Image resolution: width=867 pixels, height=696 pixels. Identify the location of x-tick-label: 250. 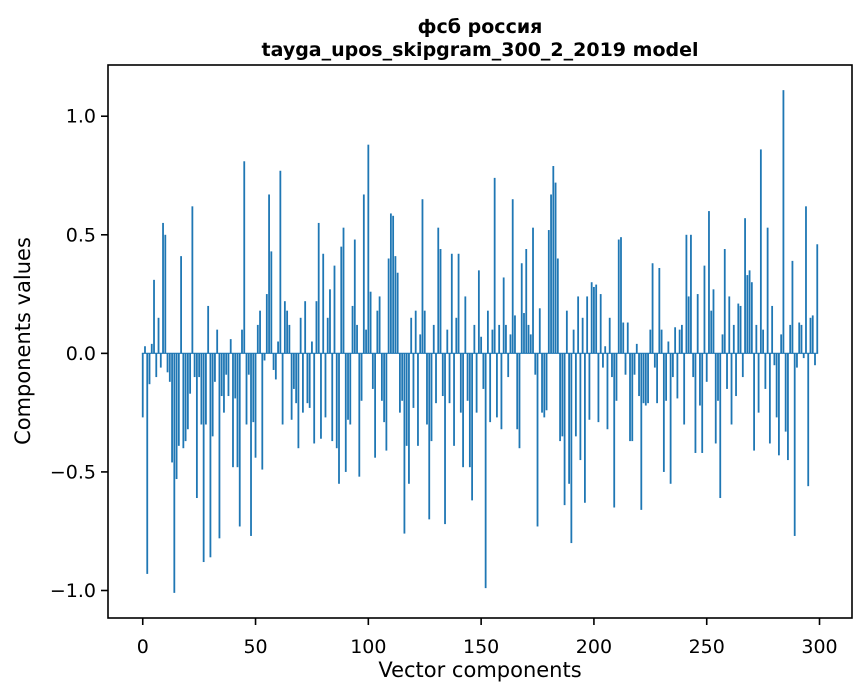
(707, 647).